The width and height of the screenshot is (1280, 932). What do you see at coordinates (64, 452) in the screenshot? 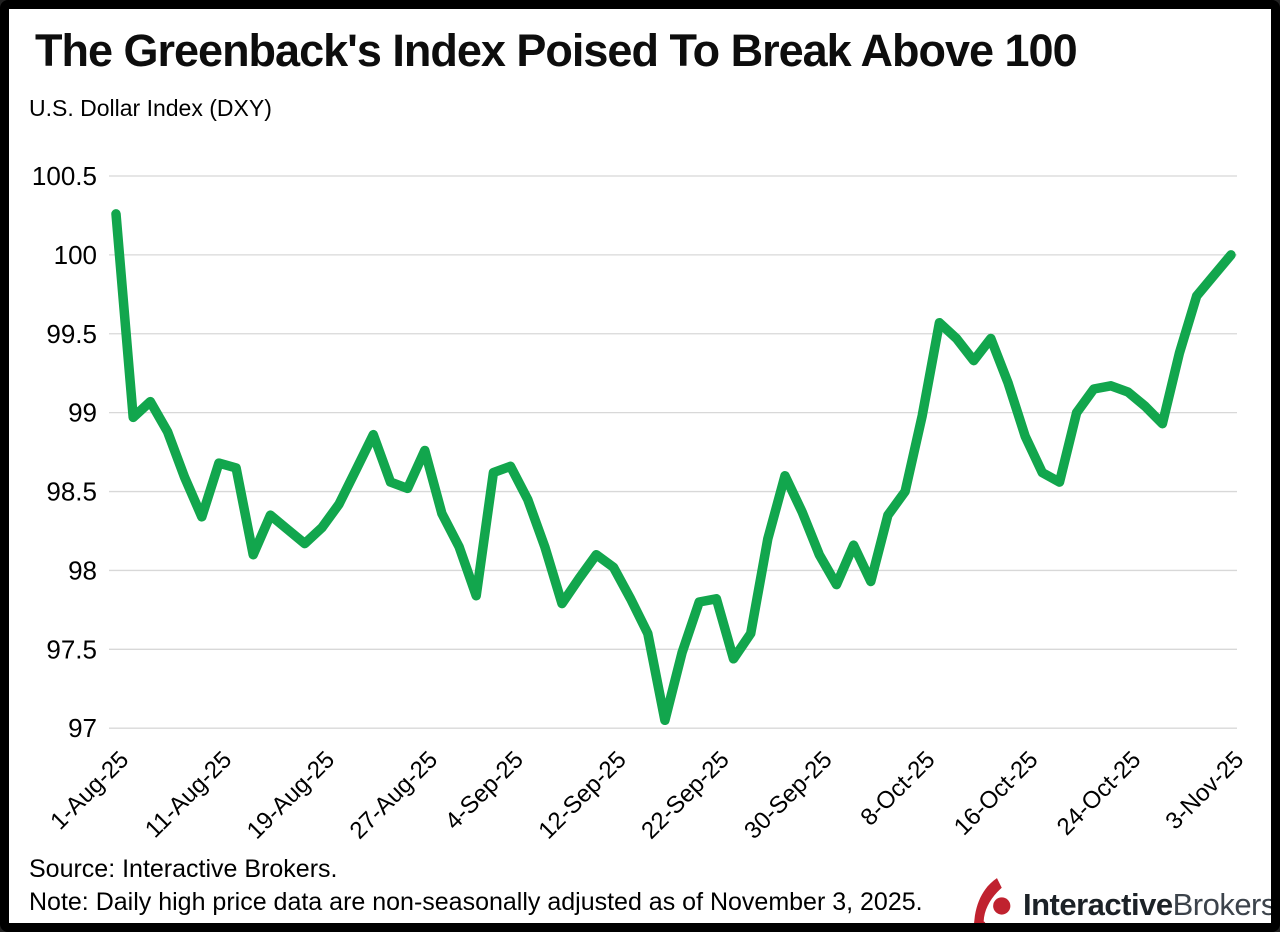
I see `y-axis-tick-labels: 100.5 100 99.5 99 98.5 98 97.5 97` at bounding box center [64, 452].